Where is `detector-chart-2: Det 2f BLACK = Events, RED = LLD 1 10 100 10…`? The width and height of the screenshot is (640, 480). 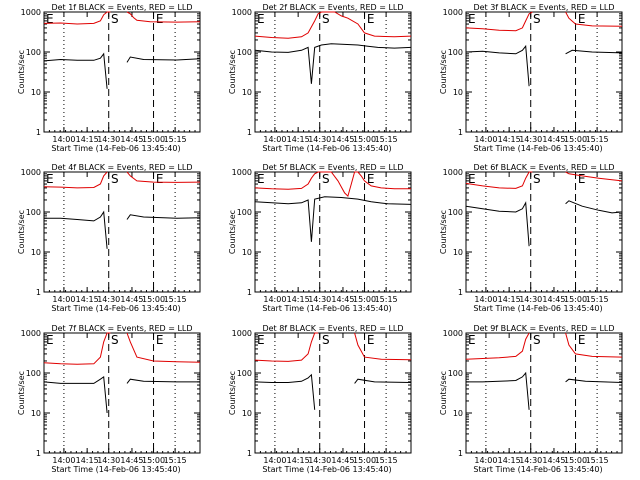
detector-chart-2: Det 2f BLACK = Events, RED = LLD 1 10 100 10… is located at coordinates (320, 78).